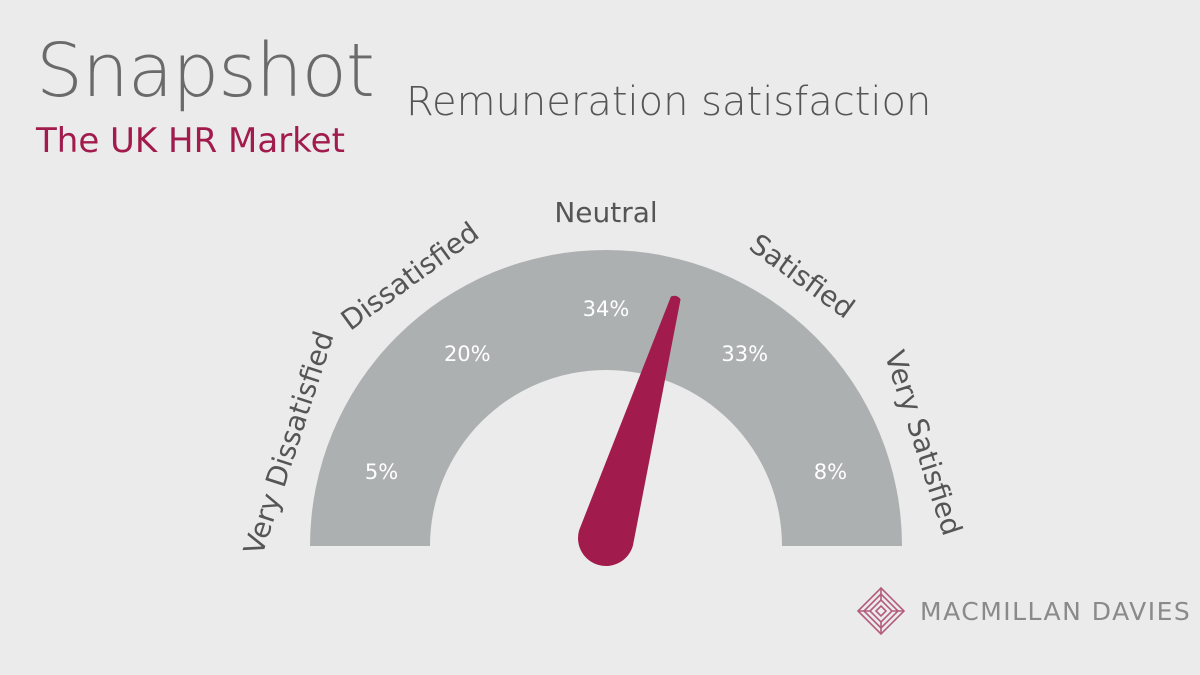 The width and height of the screenshot is (1200, 675). I want to click on value-label-4: 8%, so click(830, 472).